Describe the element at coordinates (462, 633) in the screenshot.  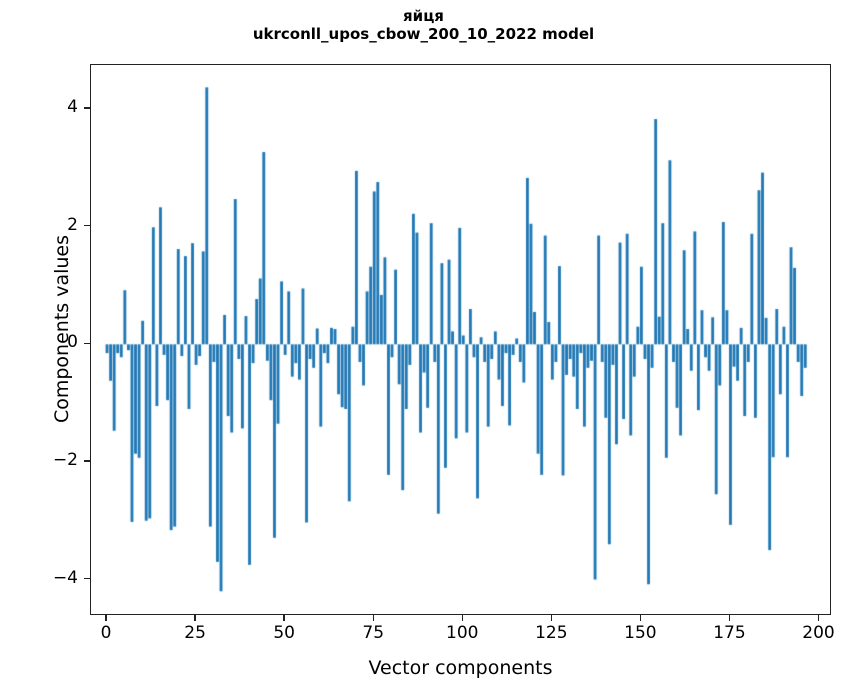
I see `x-tick-label: 100` at that location.